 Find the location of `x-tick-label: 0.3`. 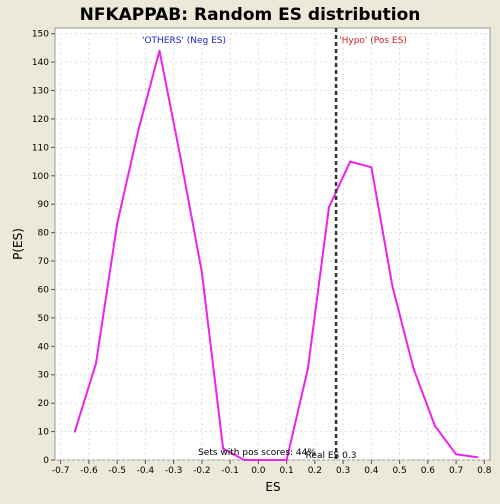

x-tick-label: 0.3 is located at coordinates (343, 471).